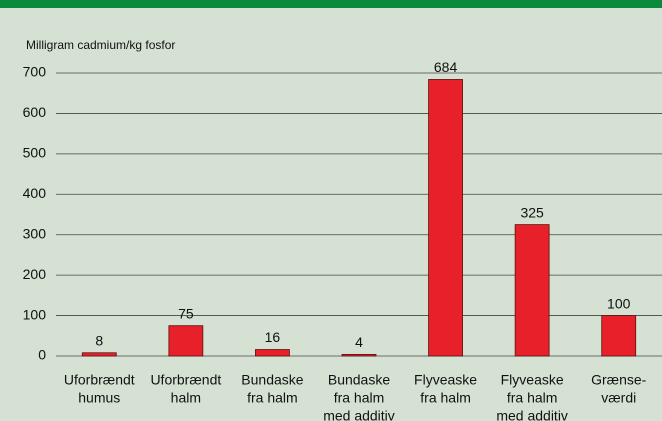 The width and height of the screenshot is (662, 421). I want to click on value-label: 4, so click(359, 342).